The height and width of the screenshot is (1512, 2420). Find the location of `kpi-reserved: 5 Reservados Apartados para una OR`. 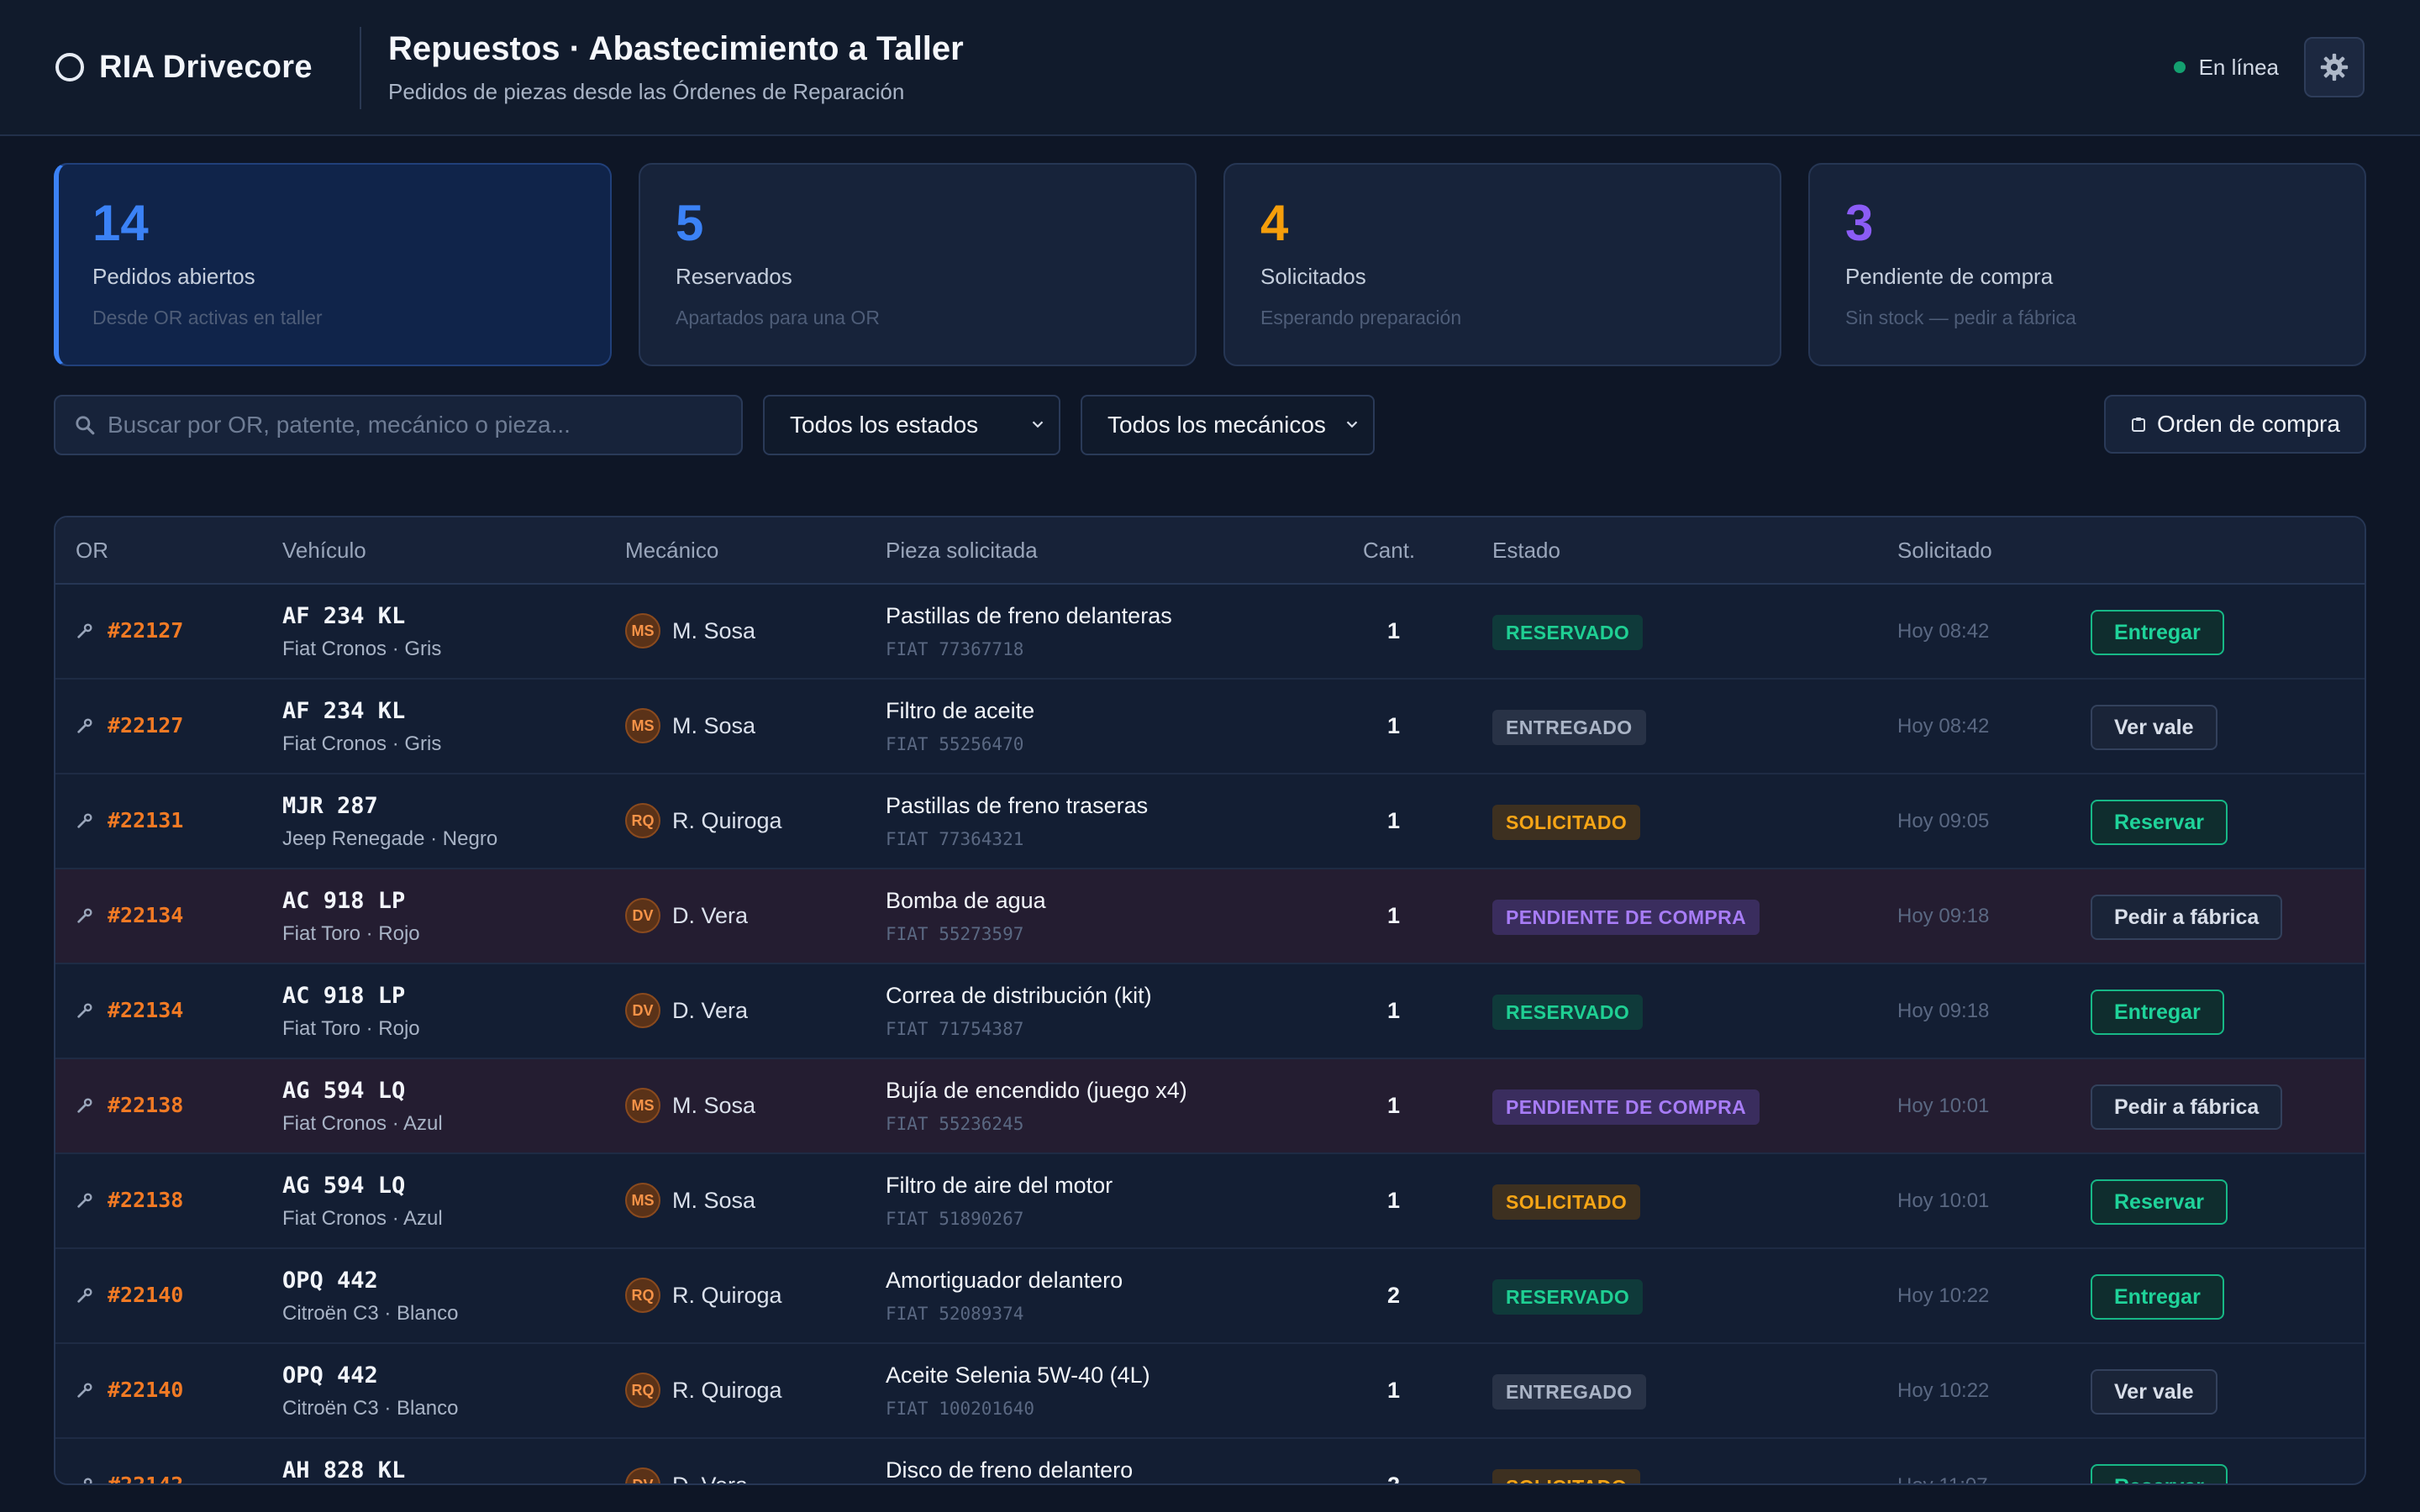

kpi-reserved: 5 Reservados Apartados para una OR is located at coordinates (918, 264).